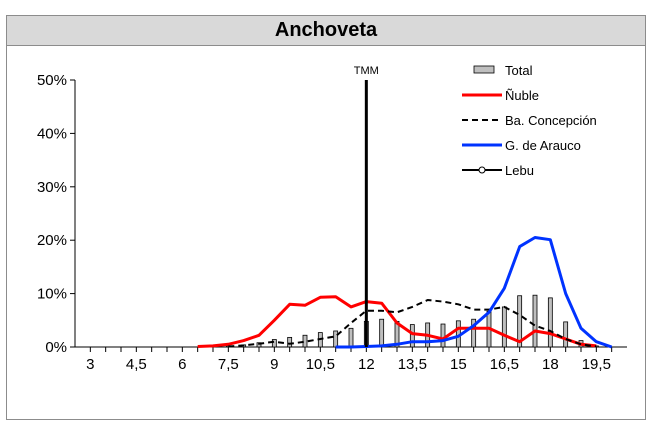  Describe the element at coordinates (52, 294) in the screenshot. I see `y-tick-label: 10%` at that location.